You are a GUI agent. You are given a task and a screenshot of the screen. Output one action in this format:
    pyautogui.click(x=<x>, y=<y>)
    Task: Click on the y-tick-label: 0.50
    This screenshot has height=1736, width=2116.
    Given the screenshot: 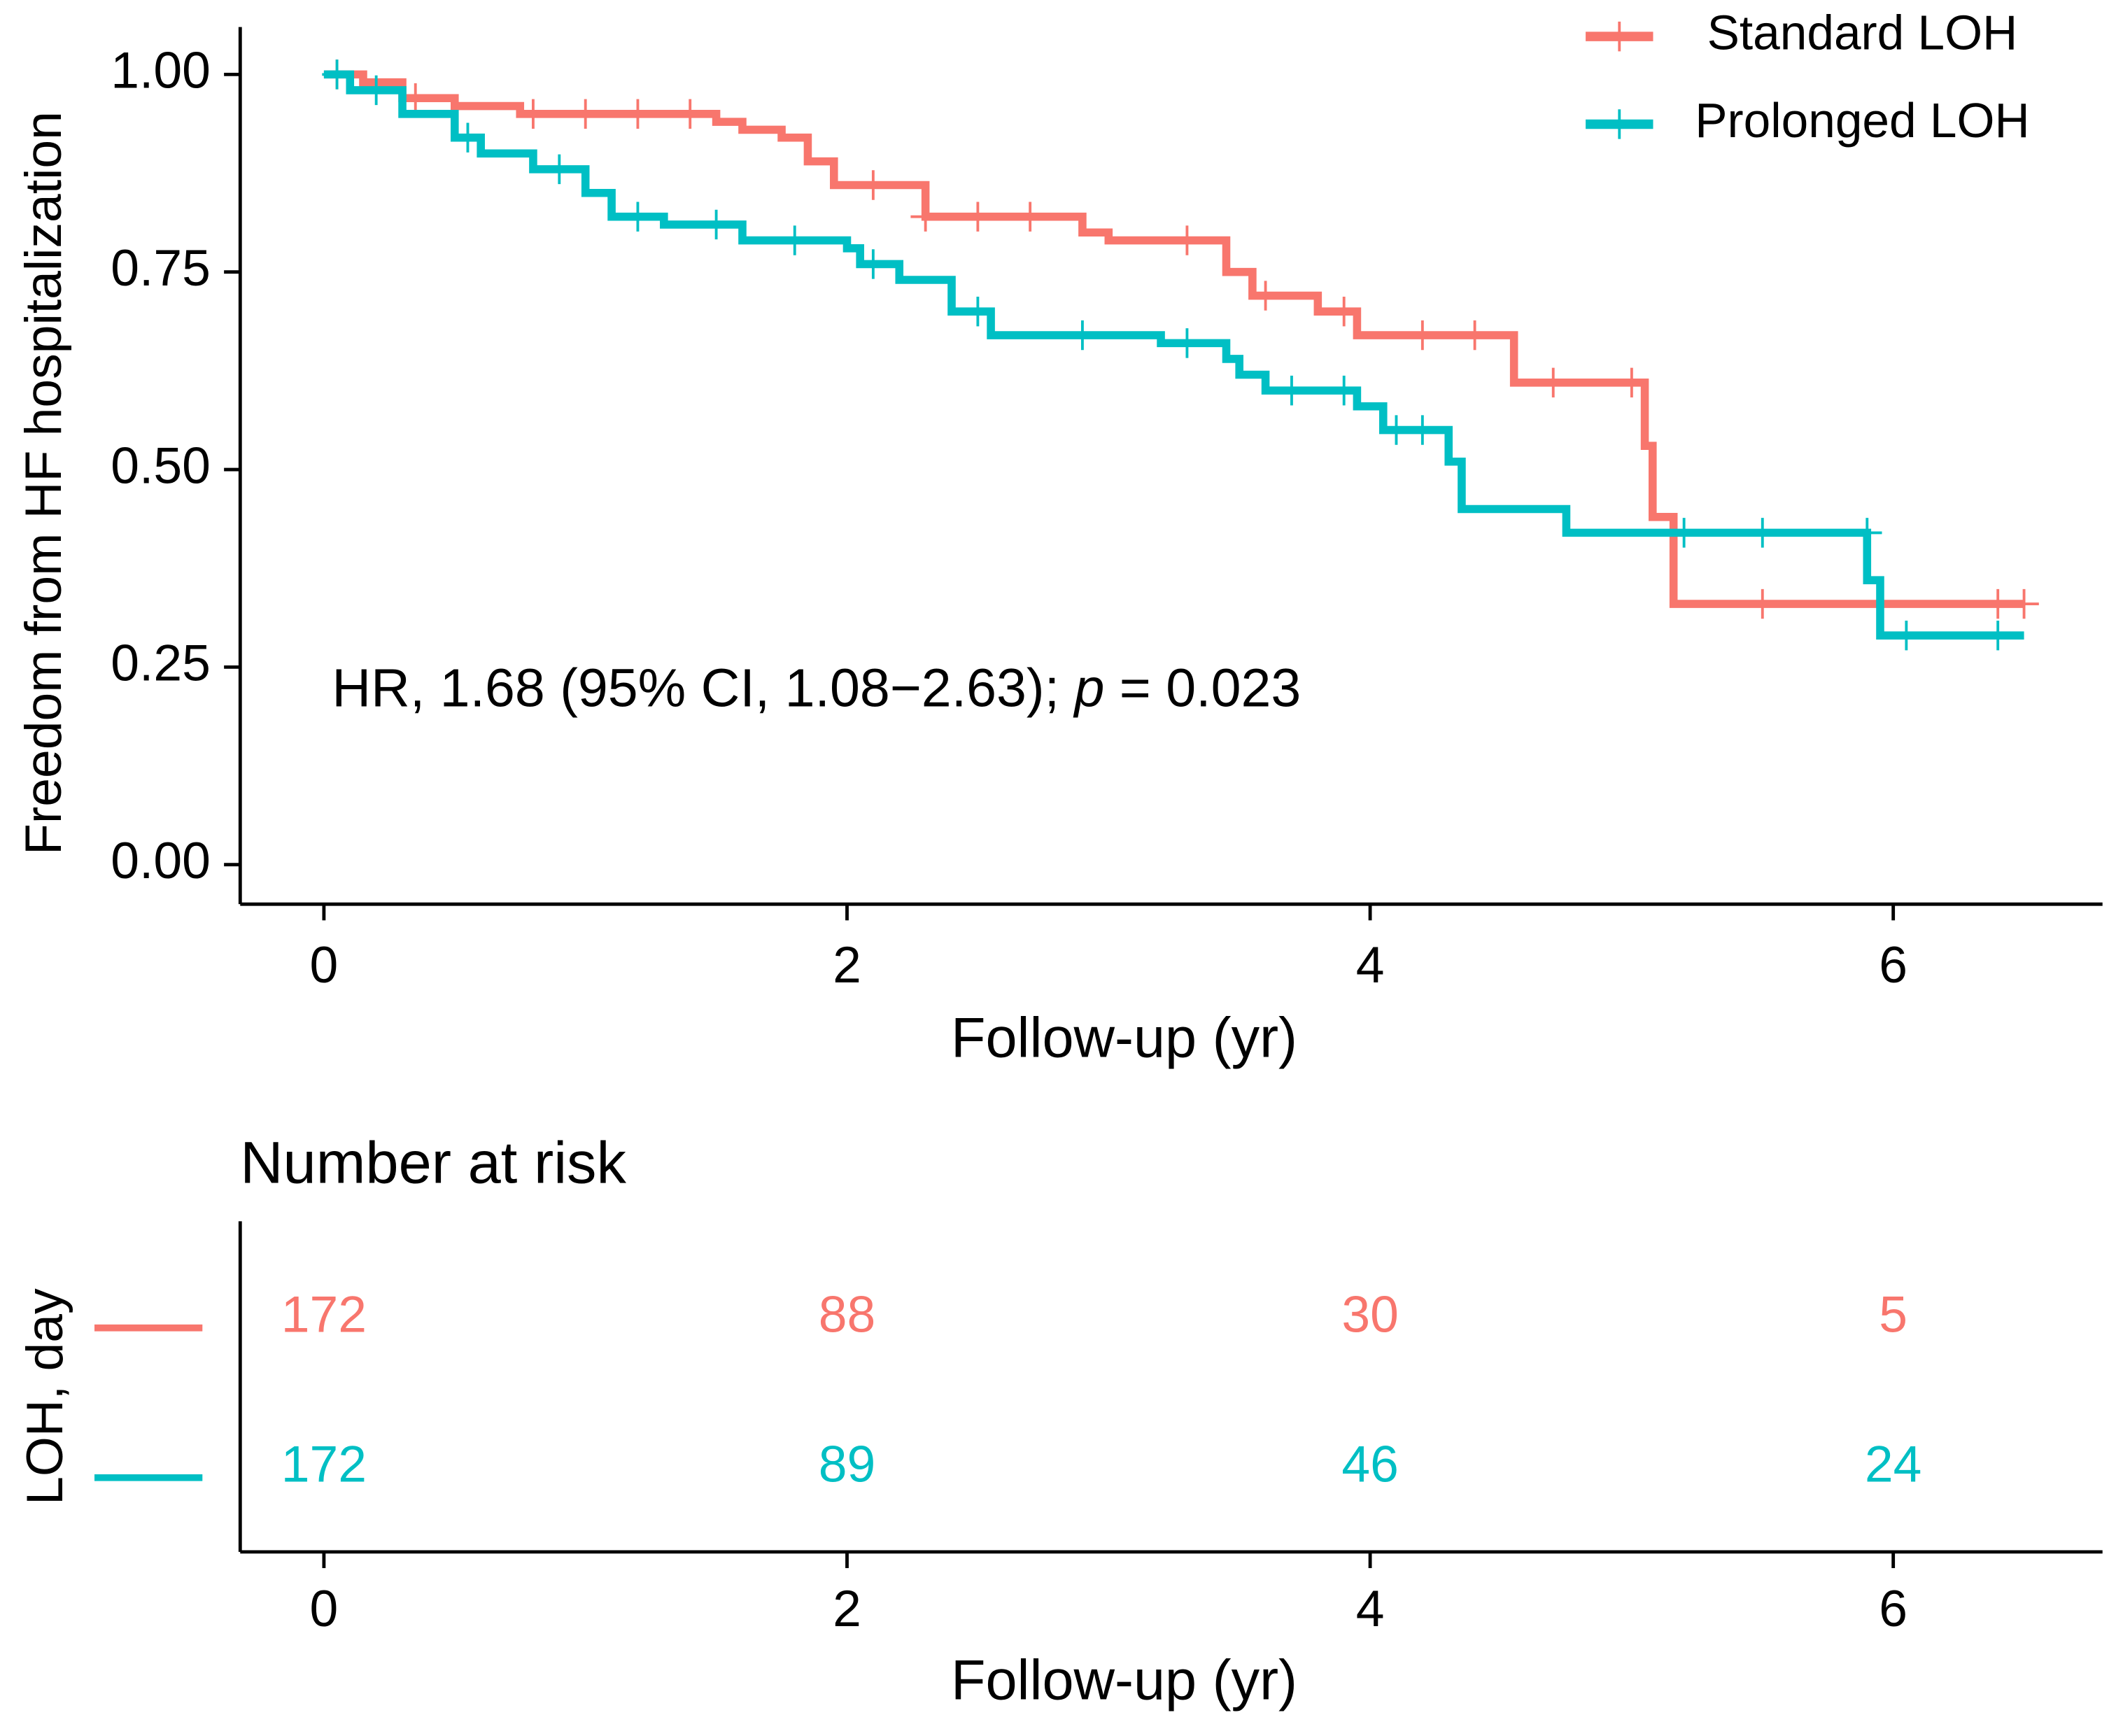 What is the action you would take?
    pyautogui.click(x=161, y=466)
    